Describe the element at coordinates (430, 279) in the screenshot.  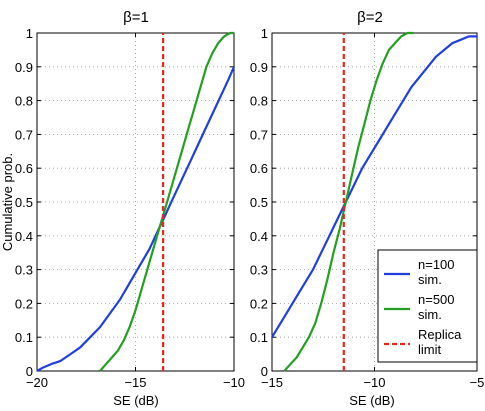
I see `legend-label-n100-line2: sim.` at that location.